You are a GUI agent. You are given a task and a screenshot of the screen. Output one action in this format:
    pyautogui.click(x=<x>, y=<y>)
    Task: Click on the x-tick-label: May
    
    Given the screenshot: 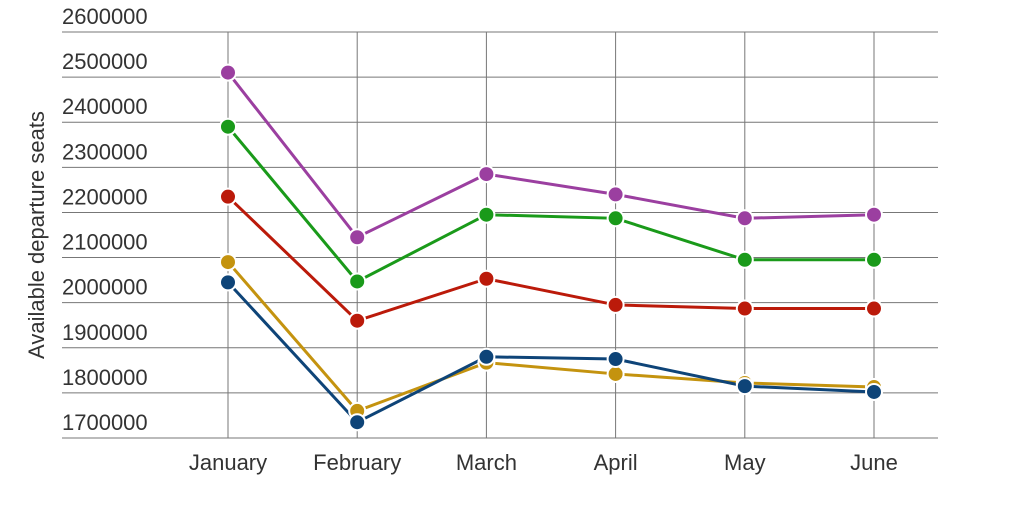 What is the action you would take?
    pyautogui.click(x=745, y=462)
    